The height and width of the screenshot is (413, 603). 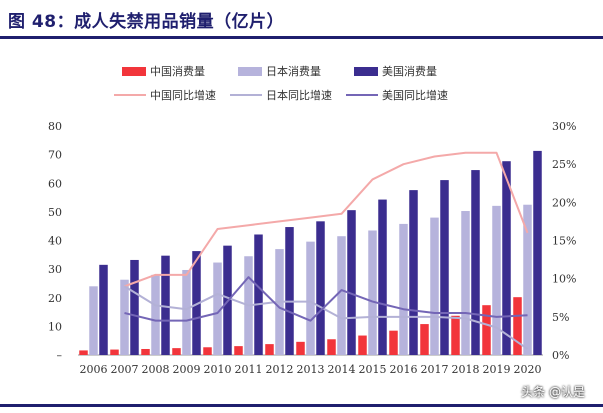 What do you see at coordinates (409, 71) in the screenshot?
I see `legend-label: 美国消费量` at bounding box center [409, 71].